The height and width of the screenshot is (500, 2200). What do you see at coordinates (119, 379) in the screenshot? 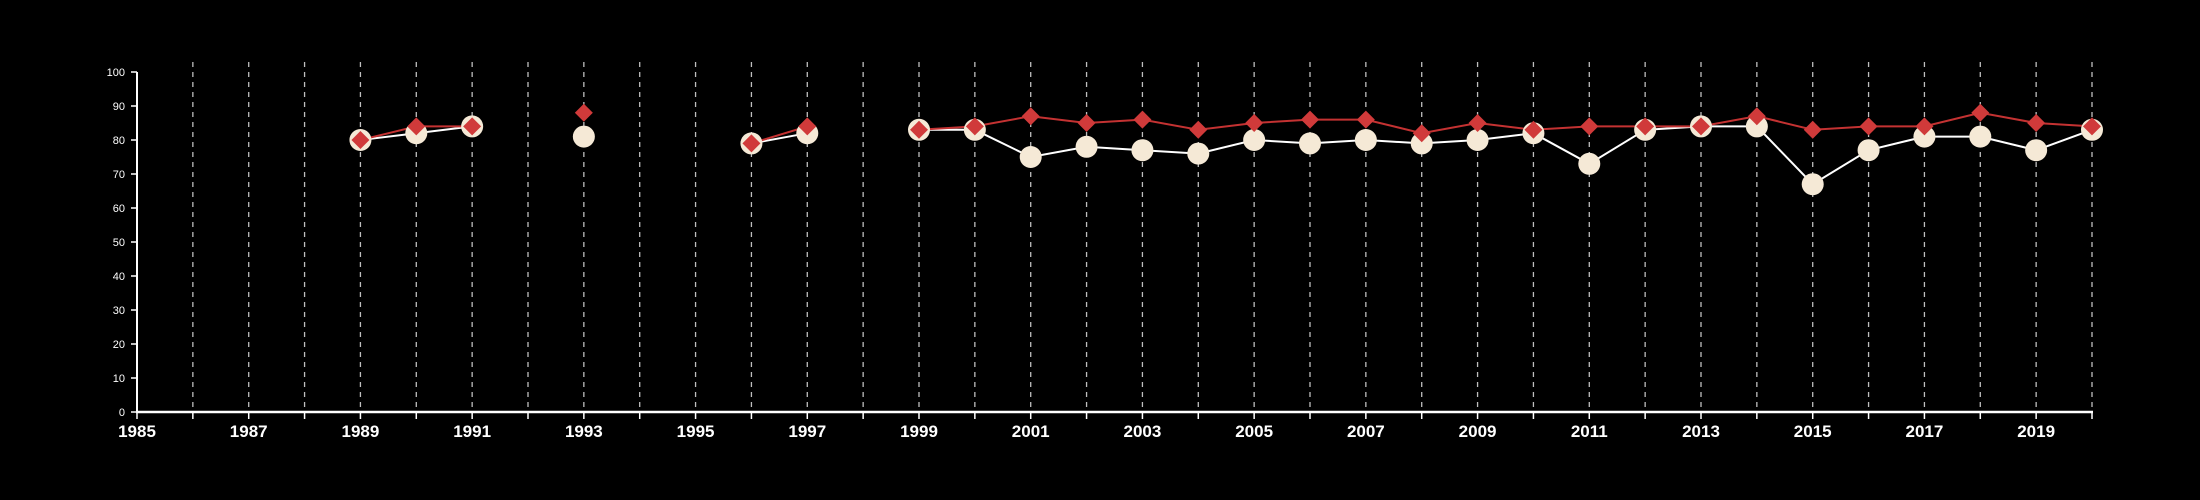
I see `y-tick-label: 10` at bounding box center [119, 379].